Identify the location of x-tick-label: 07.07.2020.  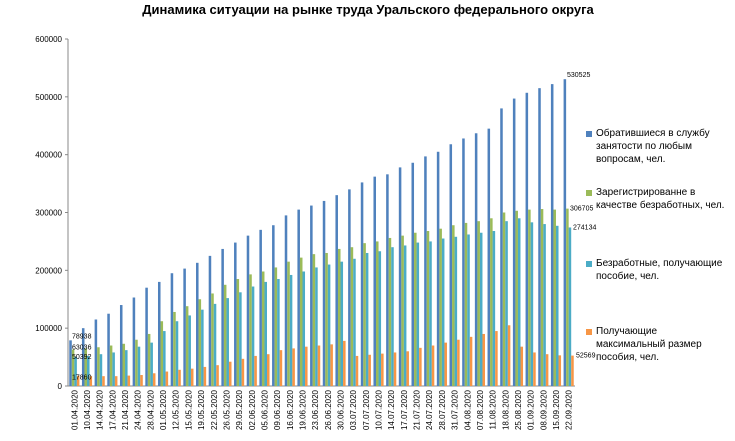
(366, 409).